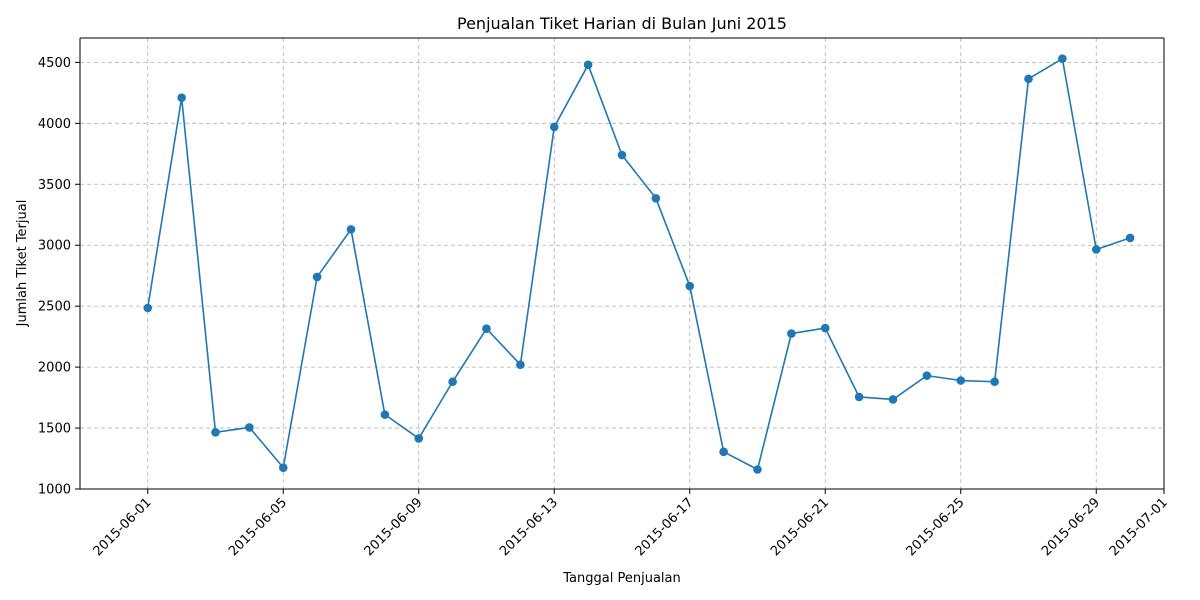  I want to click on y-axis-label: Jumlah Tiket Terjual, so click(22, 264).